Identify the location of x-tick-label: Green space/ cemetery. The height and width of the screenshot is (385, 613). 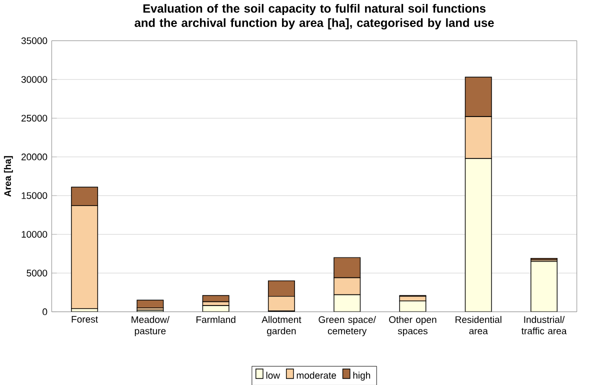
(347, 326).